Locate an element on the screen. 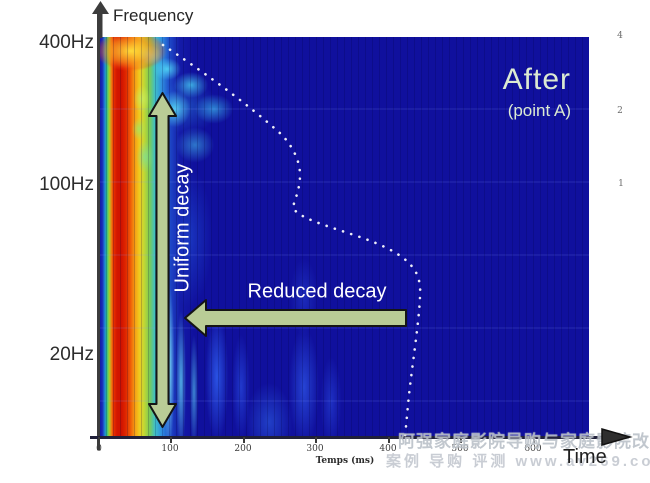 The height and width of the screenshot is (483, 650). y-tick-100hz: 100Hz is located at coordinates (66, 184).